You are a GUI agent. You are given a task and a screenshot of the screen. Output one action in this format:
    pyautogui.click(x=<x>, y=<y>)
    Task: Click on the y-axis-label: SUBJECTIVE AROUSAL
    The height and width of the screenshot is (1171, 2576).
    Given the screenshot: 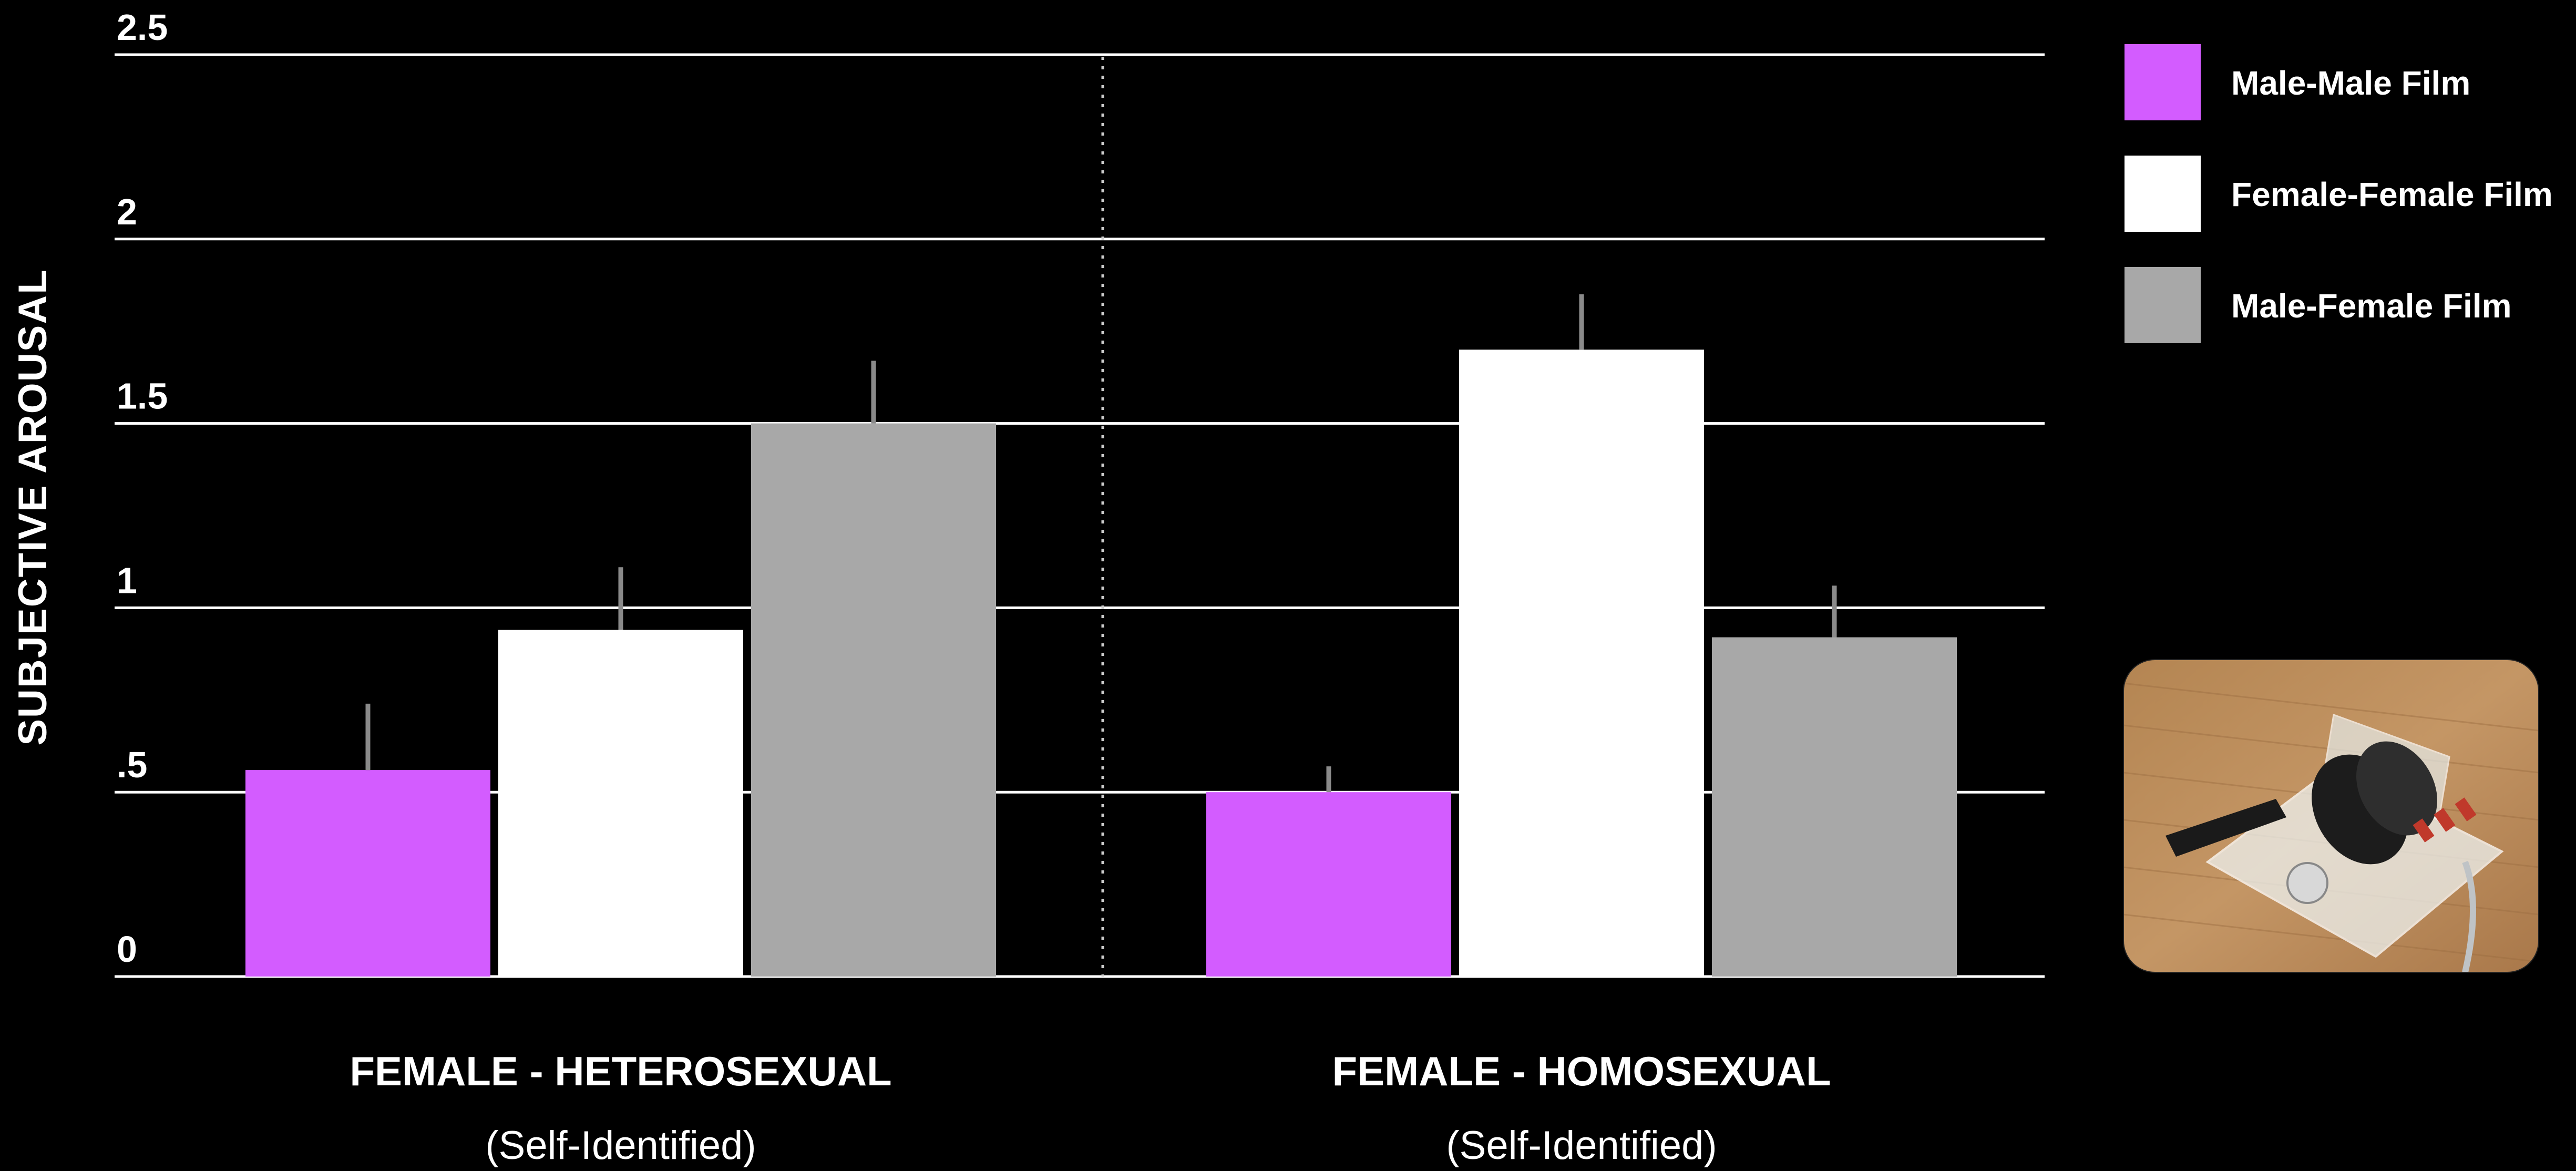 What is the action you would take?
    pyautogui.click(x=33, y=507)
    